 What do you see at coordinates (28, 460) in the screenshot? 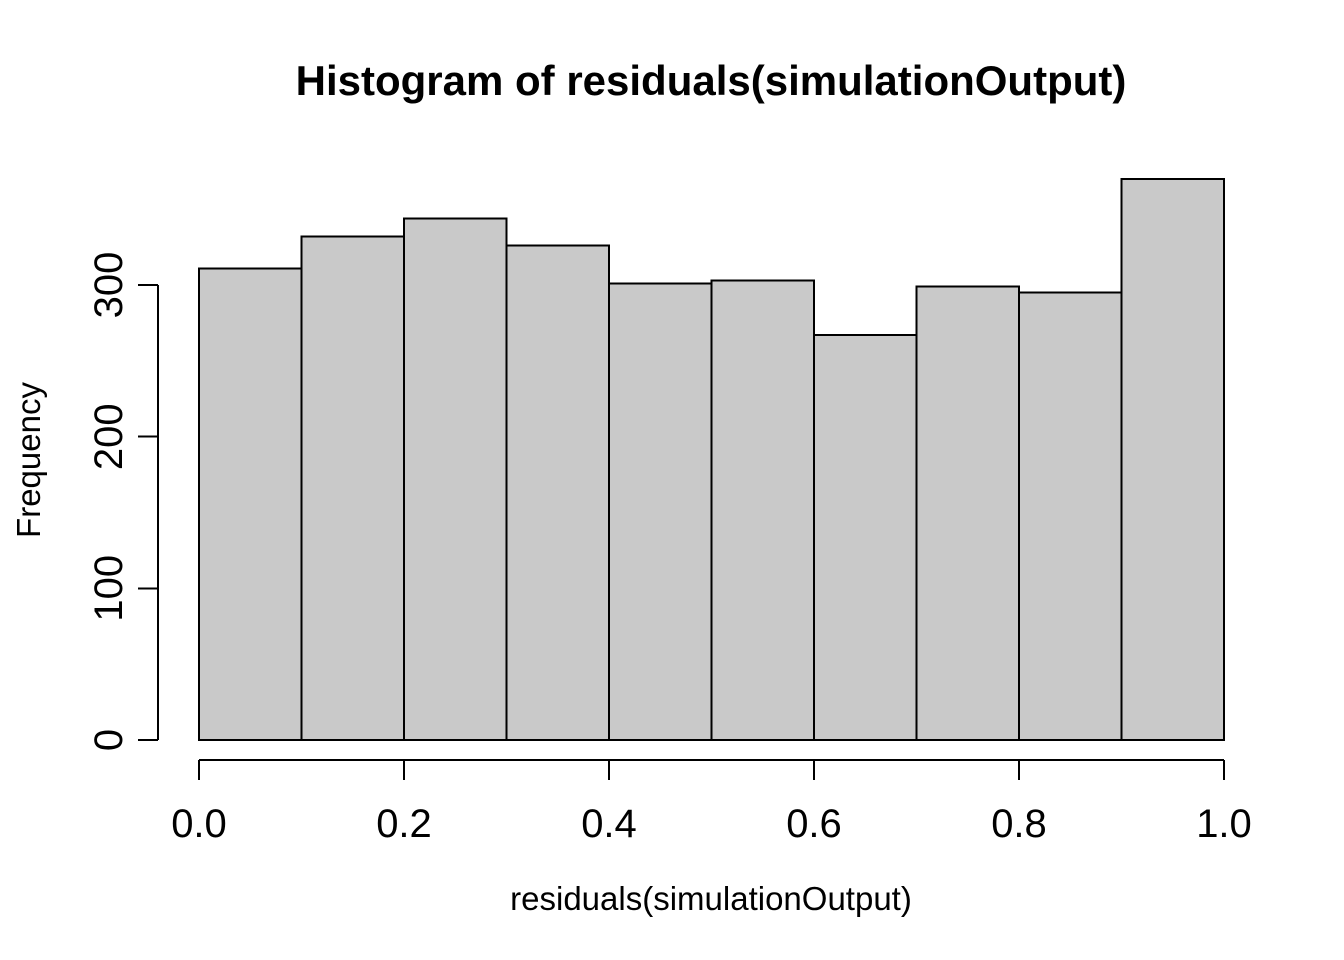
I see `y-axis-title: Frequency` at bounding box center [28, 460].